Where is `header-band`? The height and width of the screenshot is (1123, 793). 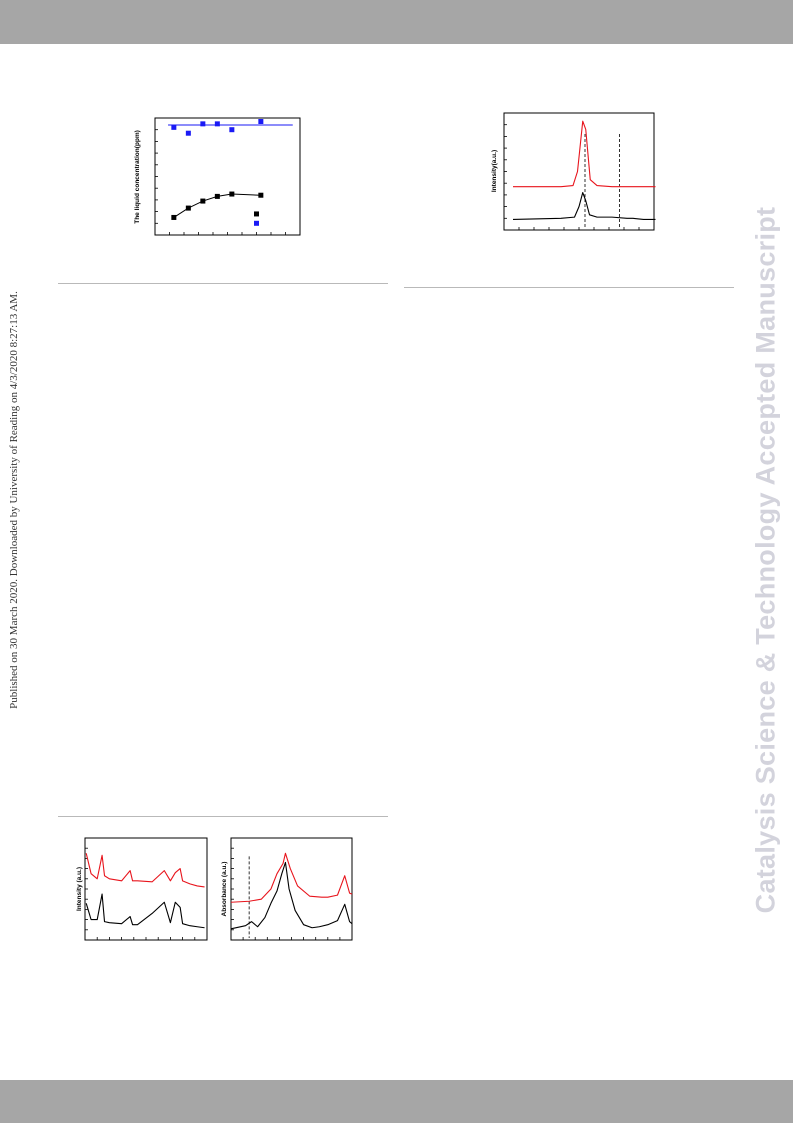 header-band is located at coordinates (396, 22).